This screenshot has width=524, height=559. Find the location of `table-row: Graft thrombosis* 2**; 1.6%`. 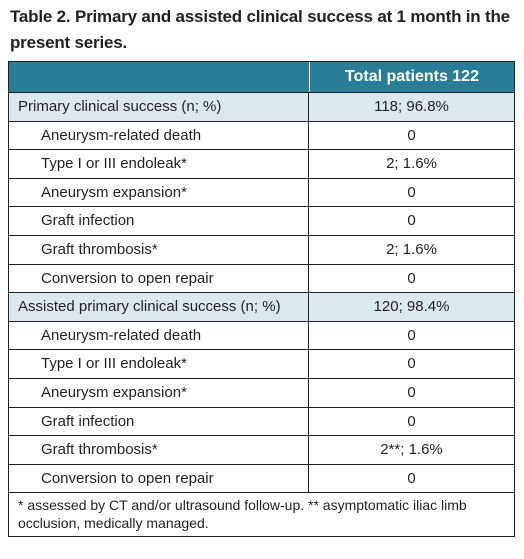

table-row: Graft thrombosis* 2**; 1.6% is located at coordinates (261, 450).